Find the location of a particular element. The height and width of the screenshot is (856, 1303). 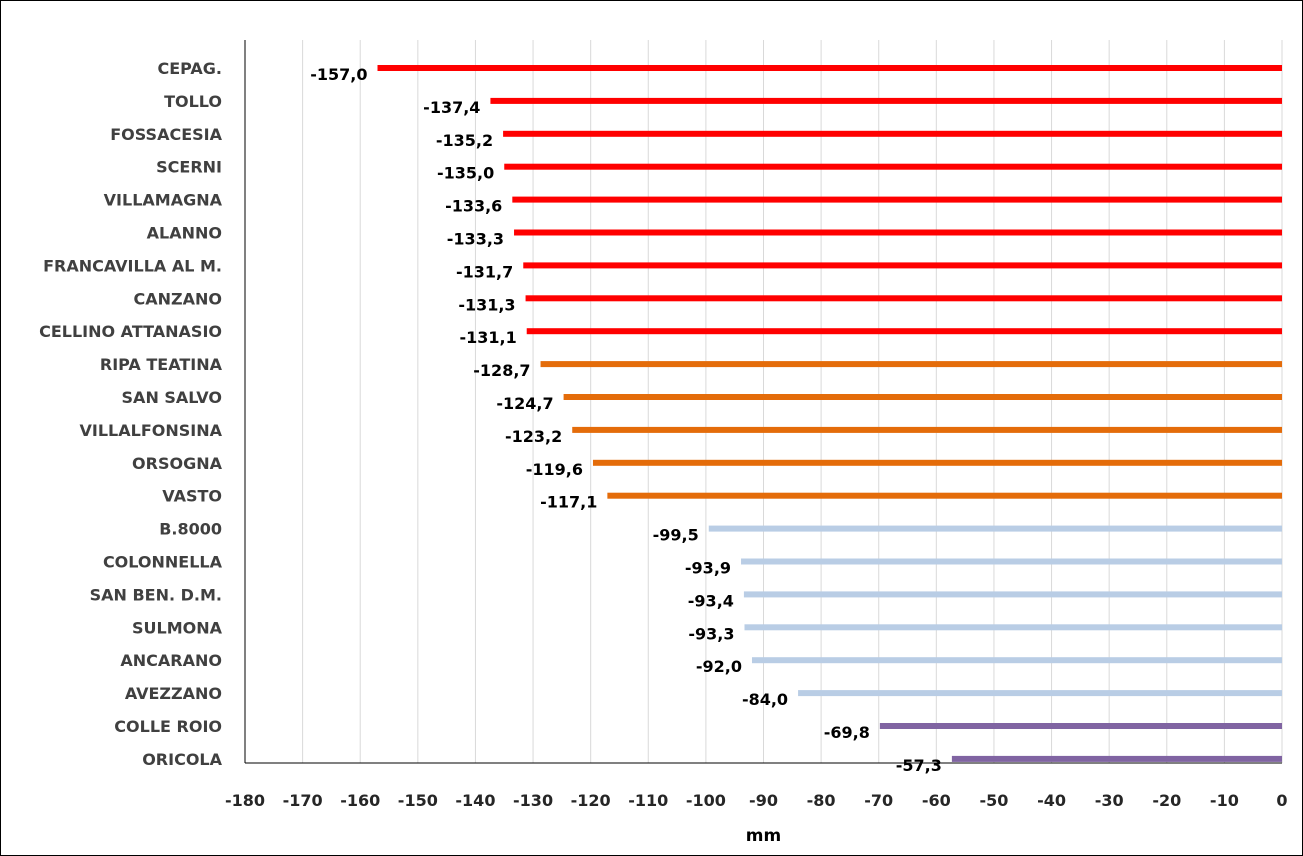

value-label: -133,6 is located at coordinates (473, 206).